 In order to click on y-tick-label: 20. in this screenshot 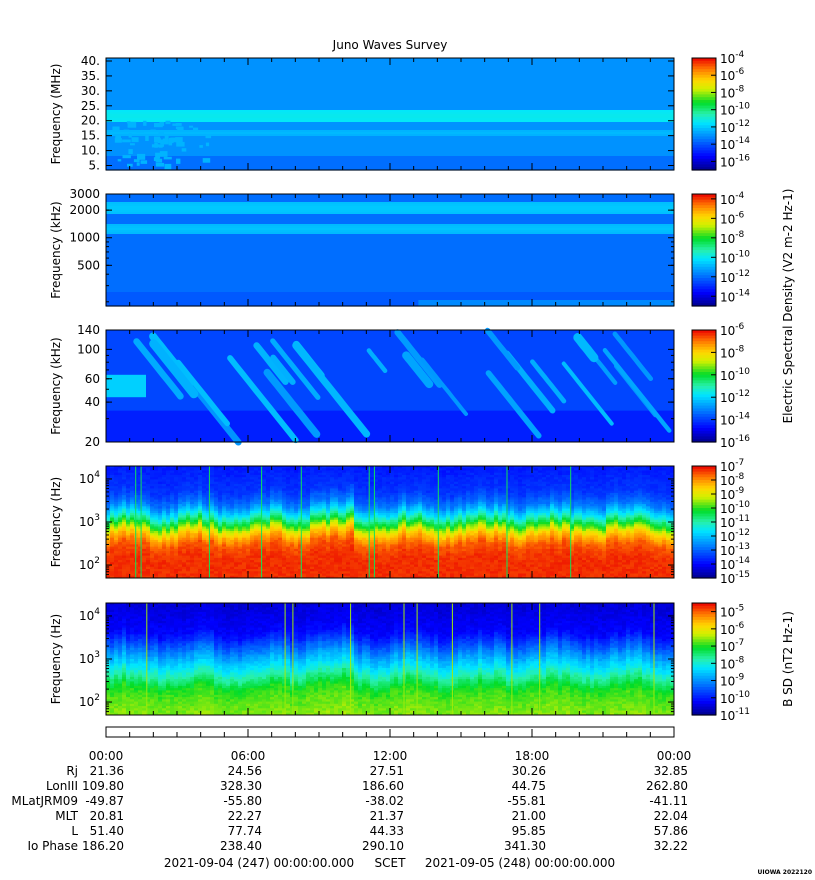, I will do `click(90, 121)`.